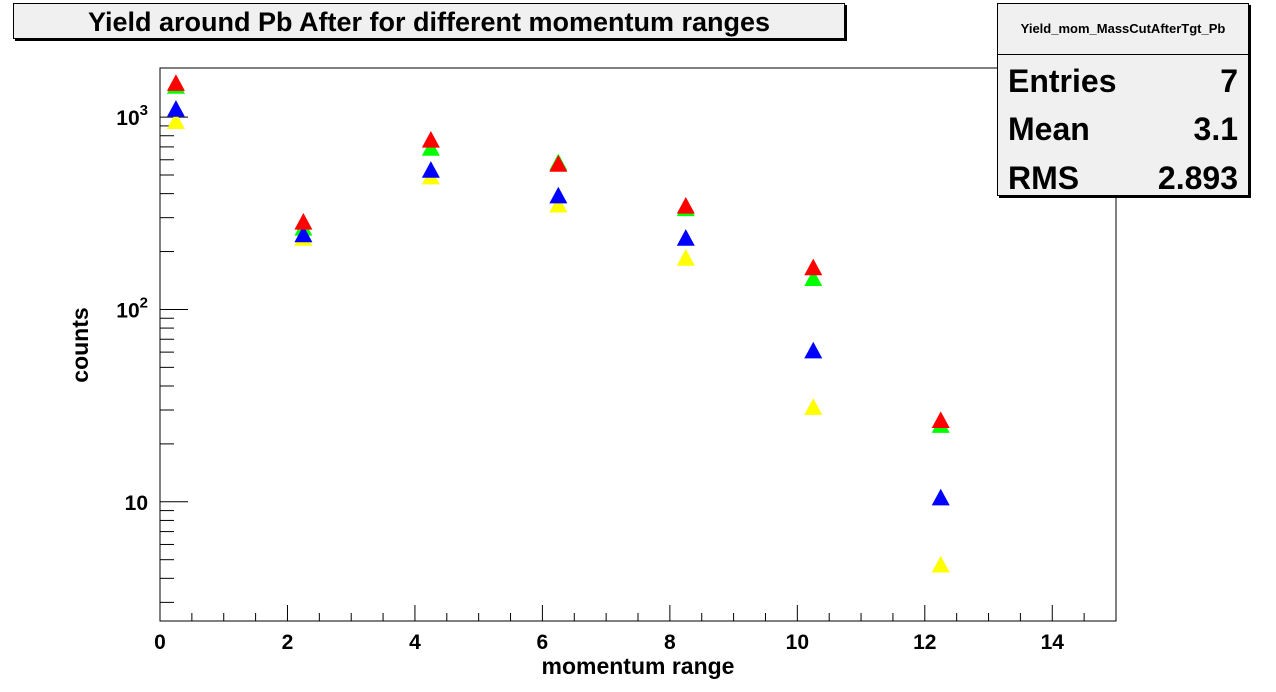 This screenshot has height=692, width=1276. What do you see at coordinates (1123, 81) in the screenshot?
I see `stats-row-entries: Entries 7` at bounding box center [1123, 81].